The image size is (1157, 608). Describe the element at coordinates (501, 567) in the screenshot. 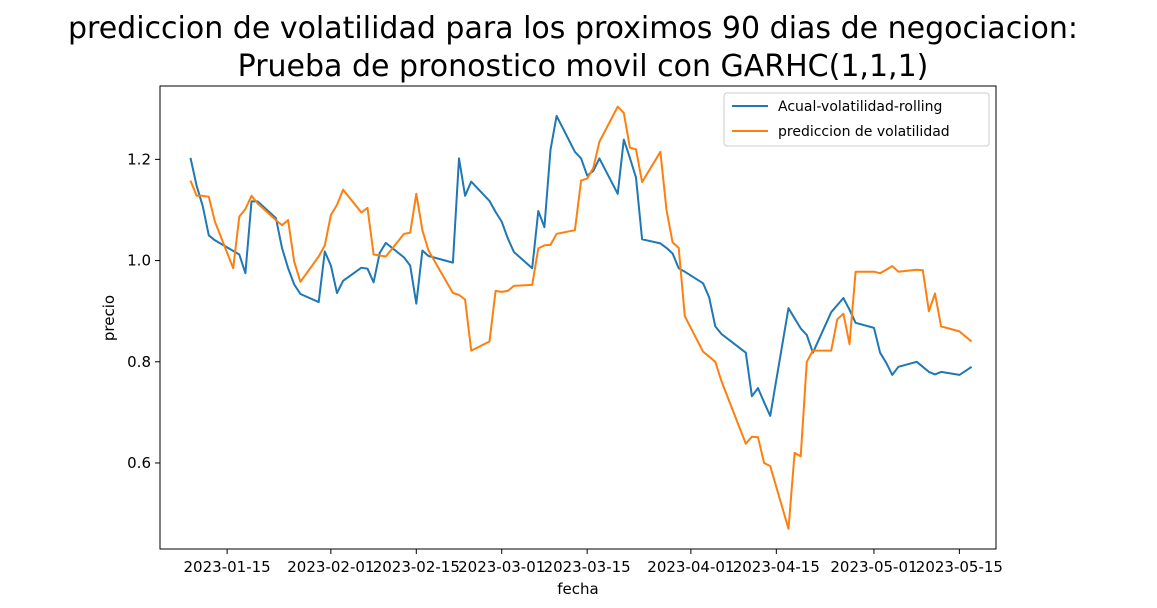

I see `x-tick-label: 2023-03-01` at that location.